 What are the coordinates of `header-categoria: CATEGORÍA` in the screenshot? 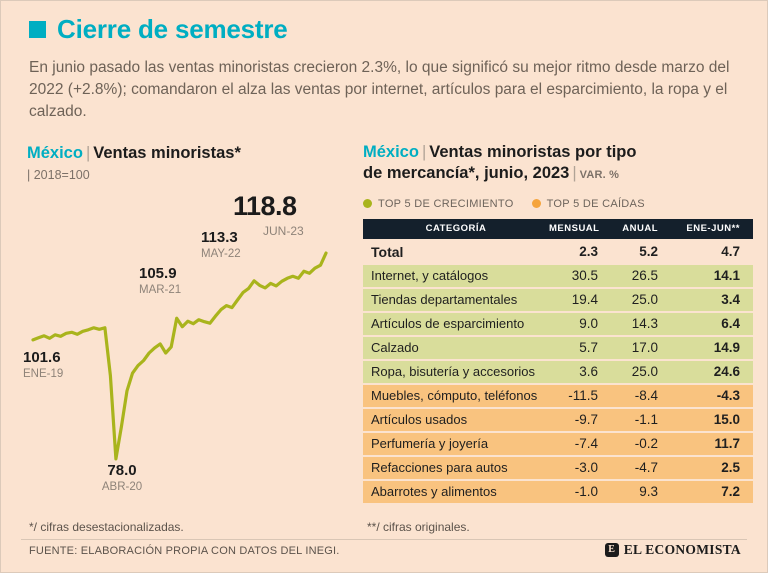 It's located at (456, 228).